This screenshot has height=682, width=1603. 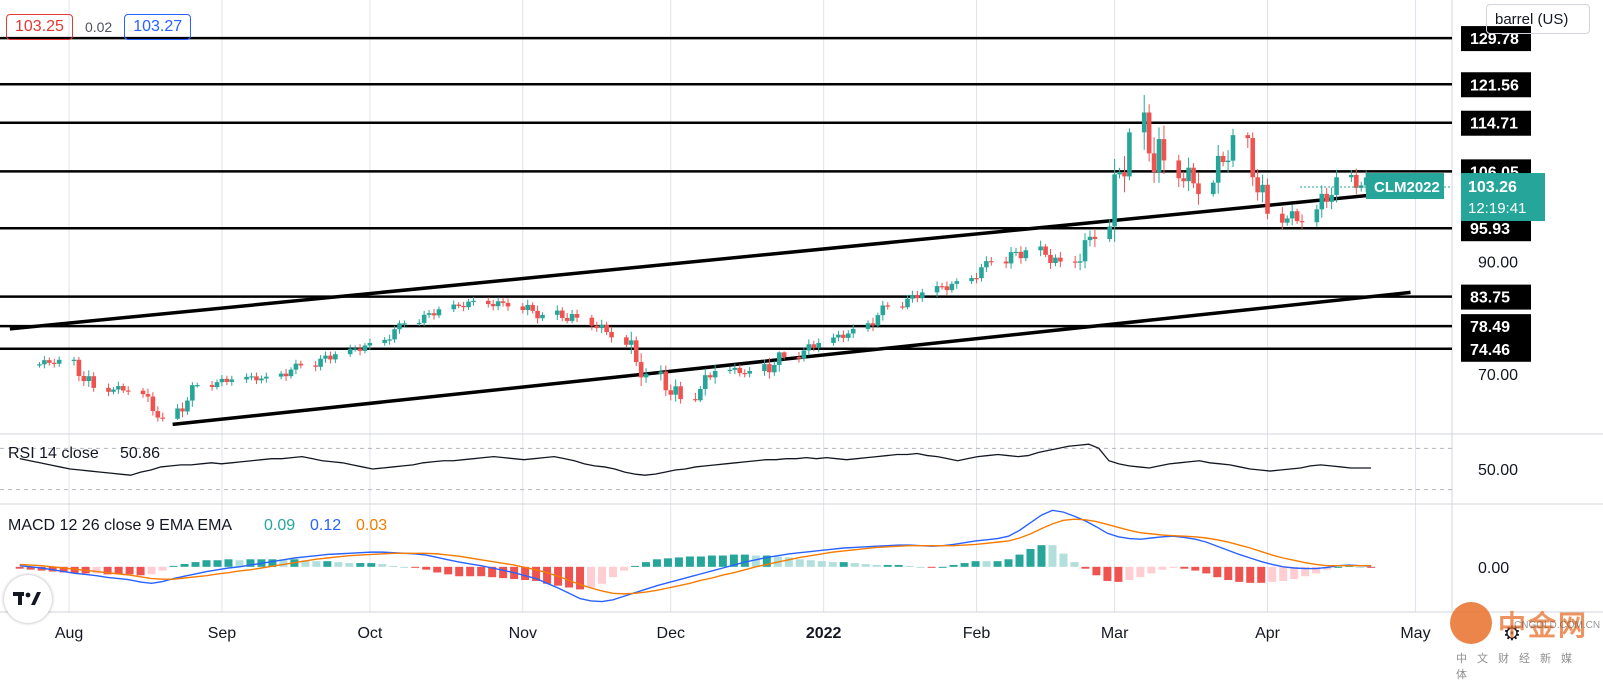 I want to click on time-tick-label: Dec, so click(x=671, y=633).